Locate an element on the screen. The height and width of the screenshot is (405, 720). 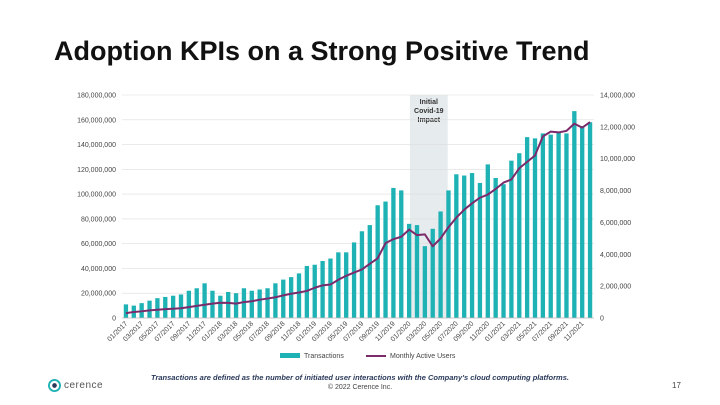
right-tick-label: 8,000,000 is located at coordinates (615, 191).